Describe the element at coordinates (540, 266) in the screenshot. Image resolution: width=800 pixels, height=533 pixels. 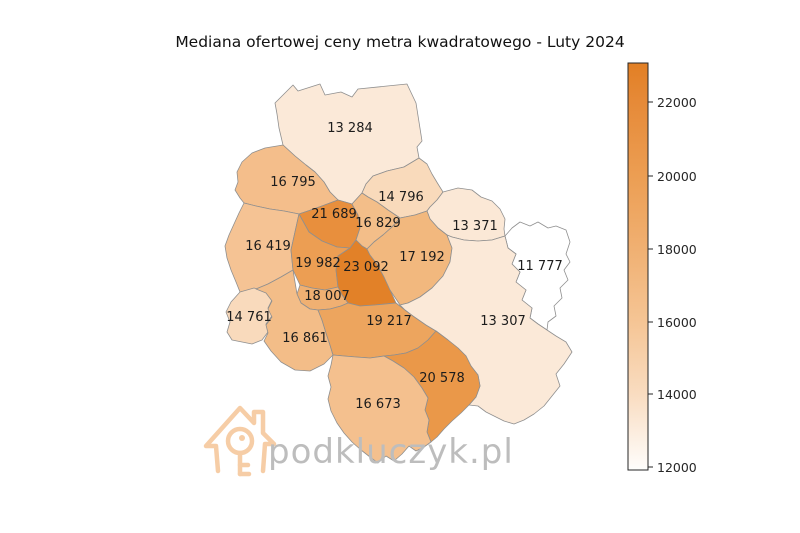
I see `value-label-wesola: 11 777` at that location.